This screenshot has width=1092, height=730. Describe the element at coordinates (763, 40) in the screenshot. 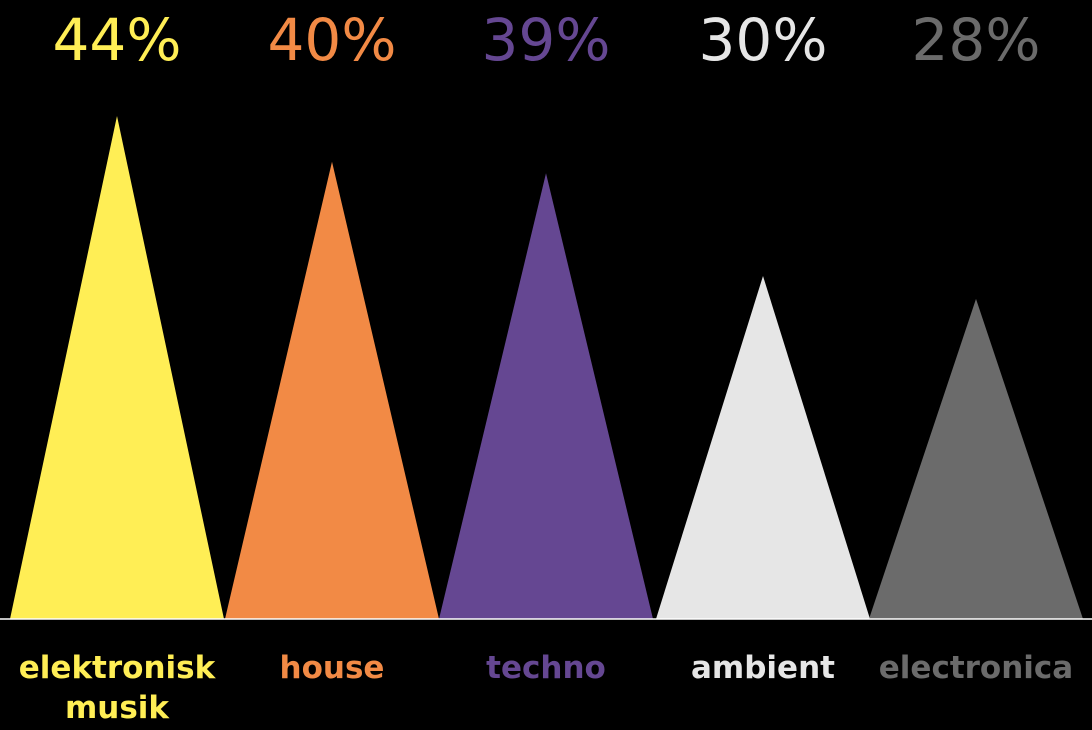

I see `value-label: 30%` at that location.